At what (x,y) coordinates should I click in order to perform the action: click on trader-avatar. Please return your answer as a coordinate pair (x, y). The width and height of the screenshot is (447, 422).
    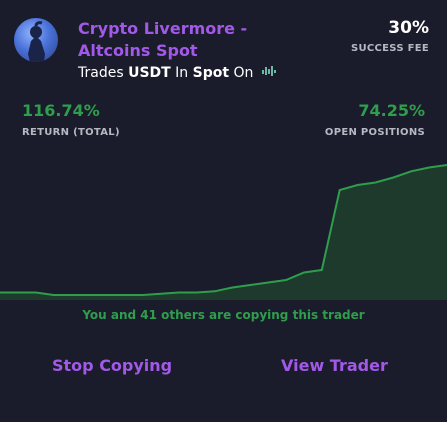
    Looking at the image, I should click on (36, 40).